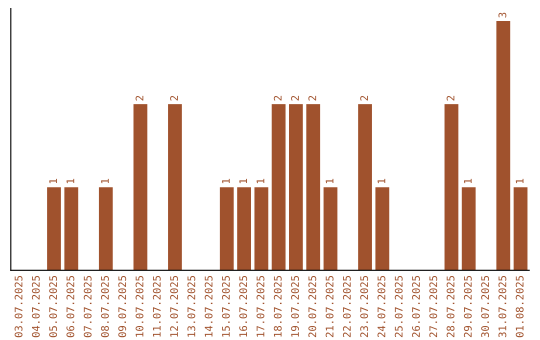 The width and height of the screenshot is (540, 340). Describe the element at coordinates (174, 306) in the screenshot. I see `x-tick-label: 12.07.2025` at that location.